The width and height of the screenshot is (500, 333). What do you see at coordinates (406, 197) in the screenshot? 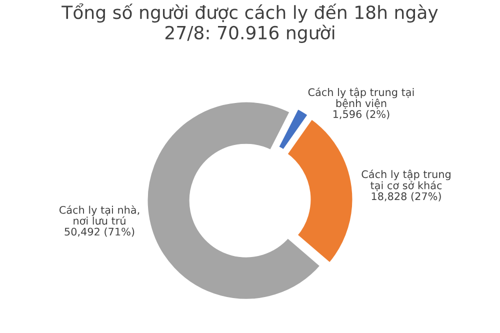
I see `data-label: 18,828 (27%)` at bounding box center [406, 197].